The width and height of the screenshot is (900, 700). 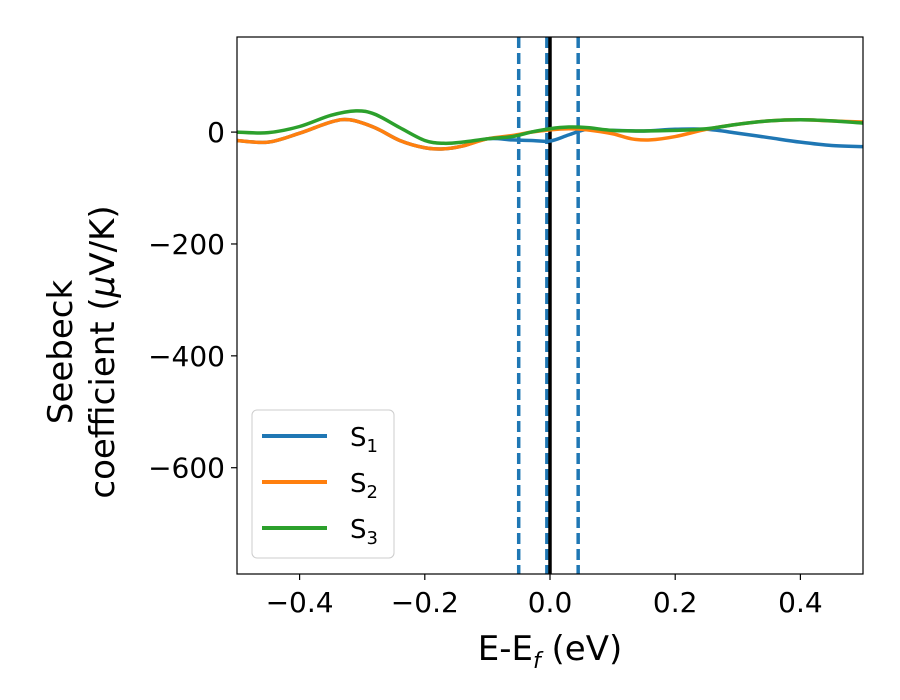 What do you see at coordinates (364, 440) in the screenshot?
I see `legend-label-s1: S1` at bounding box center [364, 440].